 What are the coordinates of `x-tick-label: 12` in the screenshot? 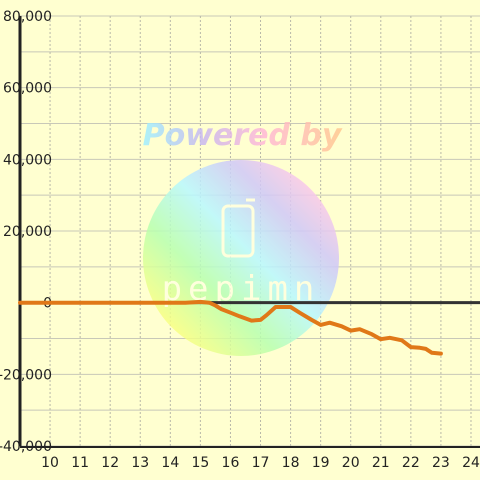 It's located at (110, 463).